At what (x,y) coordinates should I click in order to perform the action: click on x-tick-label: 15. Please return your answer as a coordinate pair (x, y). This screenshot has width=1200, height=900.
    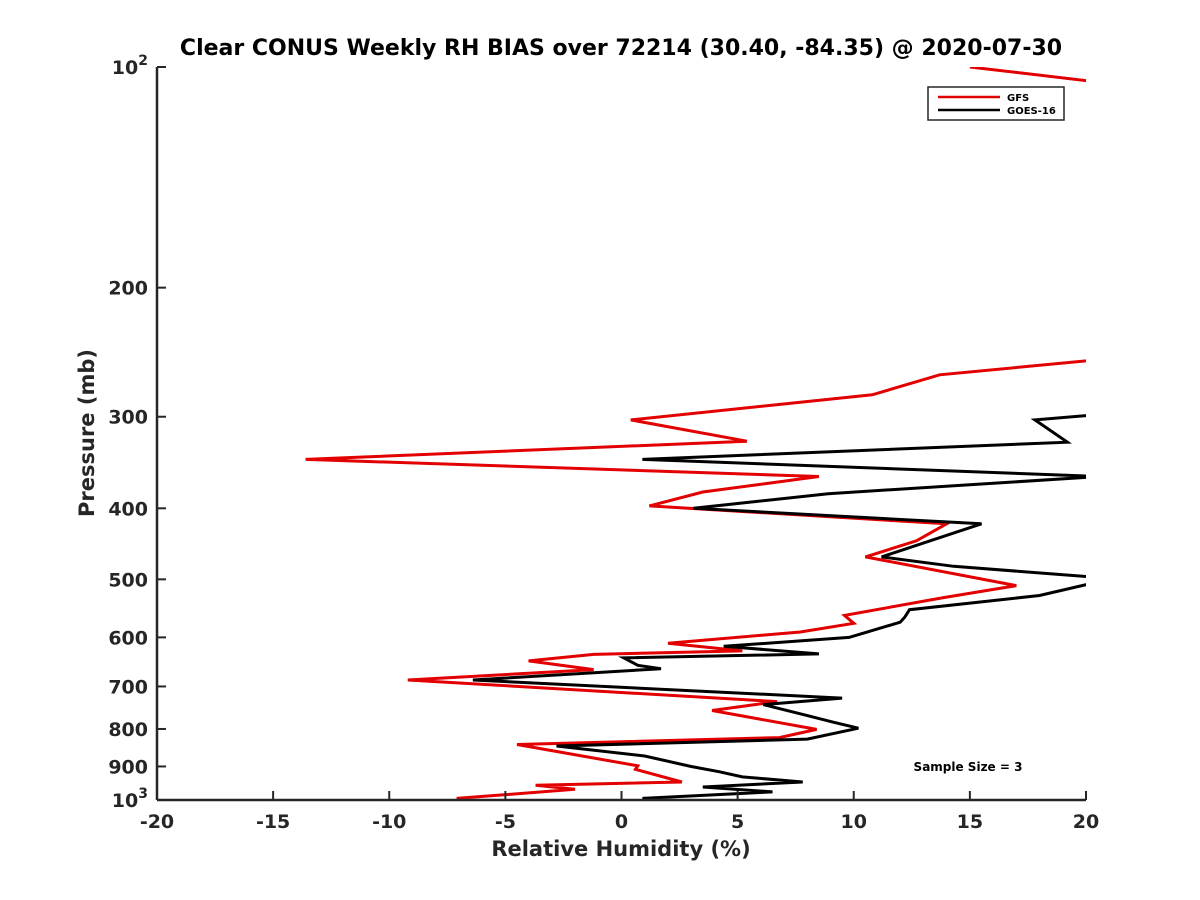
    Looking at the image, I should click on (970, 822).